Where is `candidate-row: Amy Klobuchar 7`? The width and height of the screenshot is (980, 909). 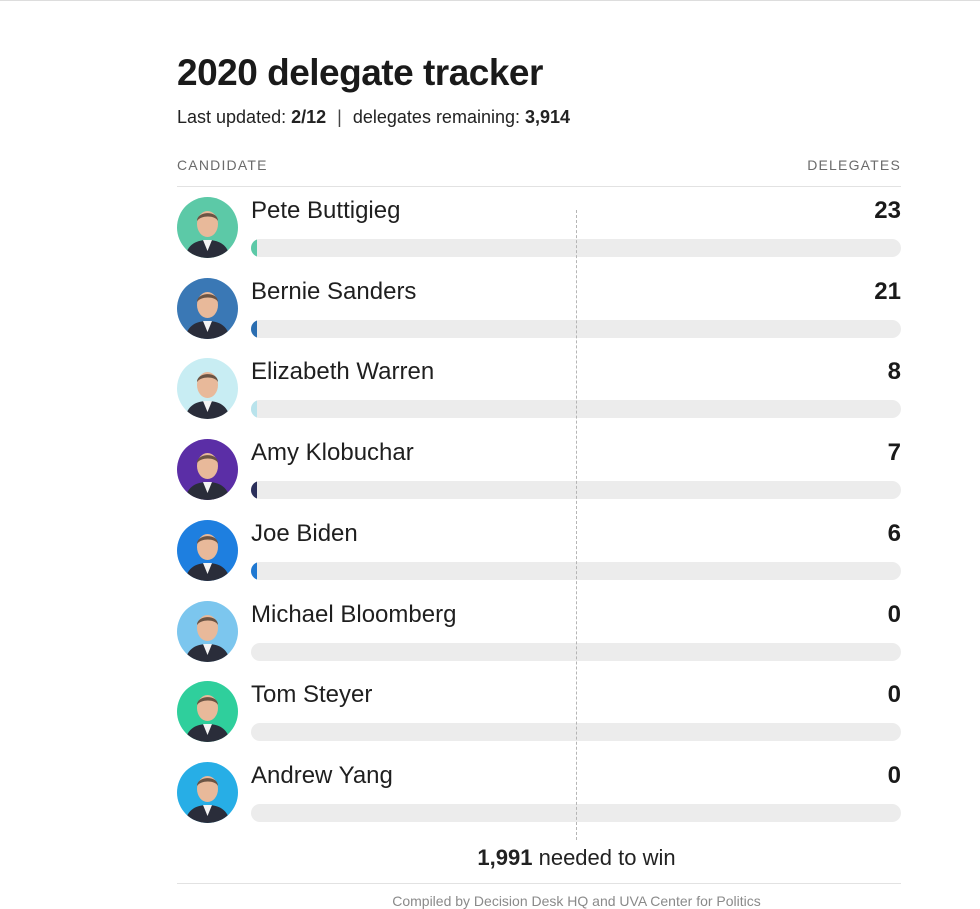 candidate-row: Amy Klobuchar 7 is located at coordinates (539, 479).